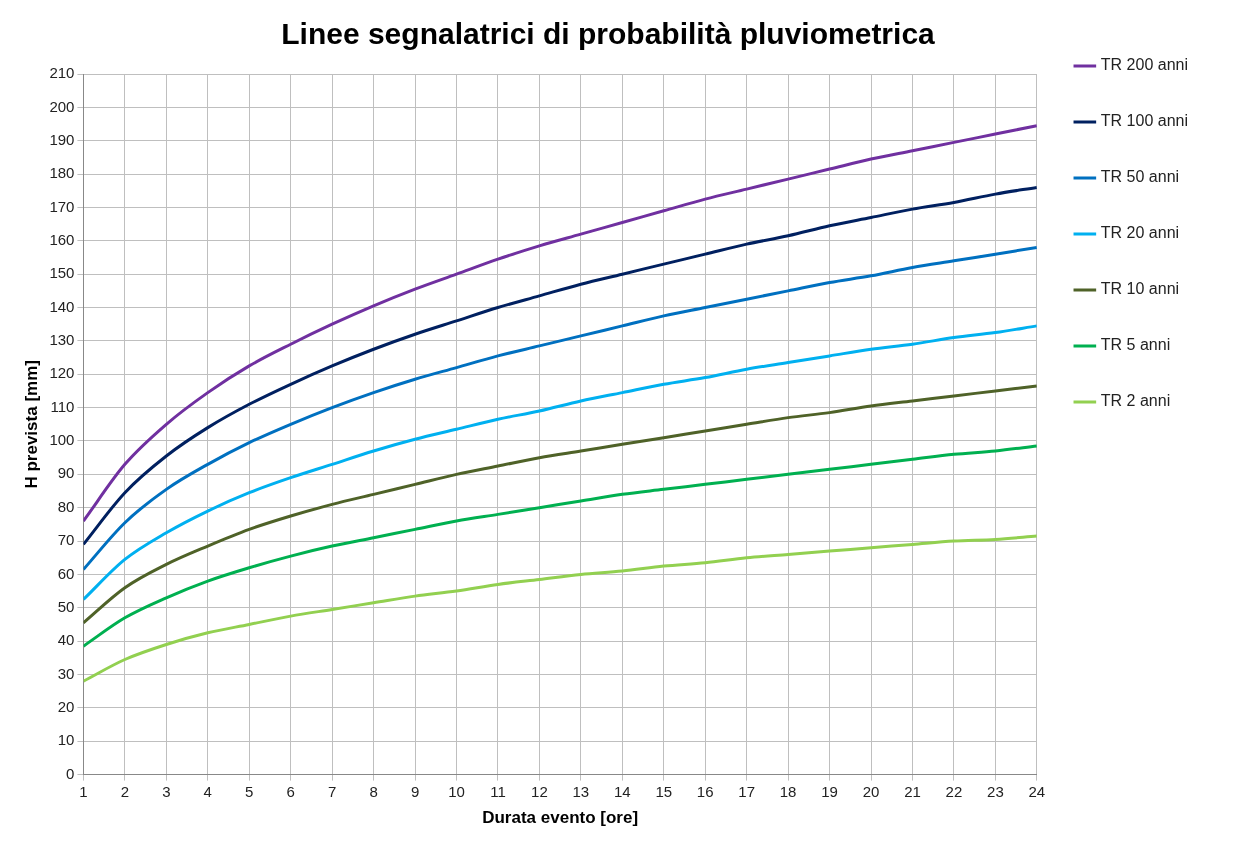 This screenshot has width=1242, height=849. Describe the element at coordinates (608, 34) in the screenshot. I see `chart-title: Linee segnalatrici di probabilità pluviometrica` at that location.